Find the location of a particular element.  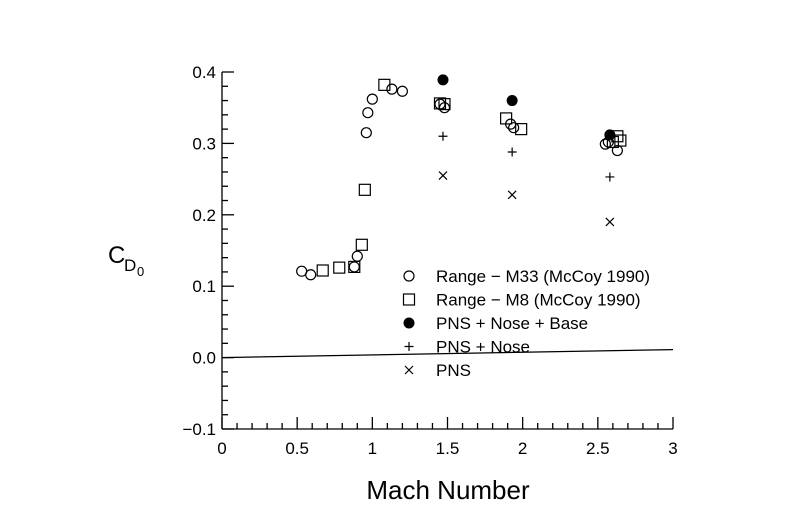

y-tick-label: 0.3 is located at coordinates (204, 143).